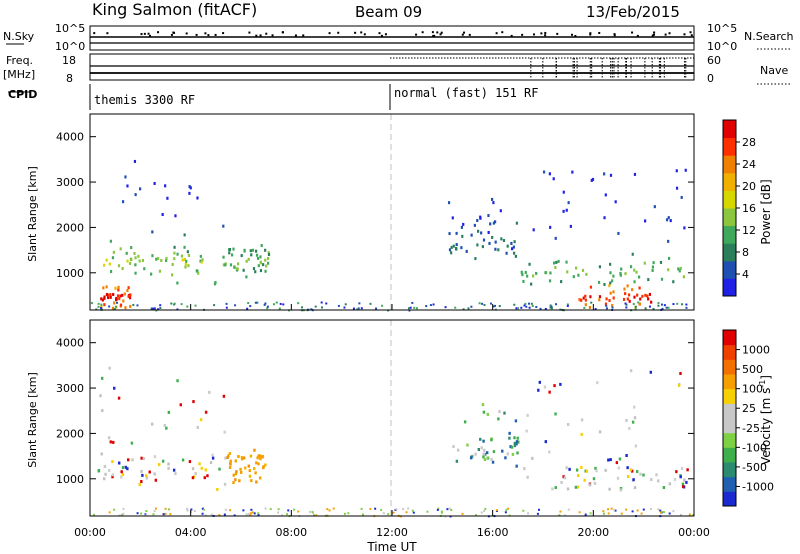 Image resolution: width=800 pixels, height=554 pixels. Describe the element at coordinates (769, 36) in the screenshot. I see `nsearch-label: N.Search` at that location.